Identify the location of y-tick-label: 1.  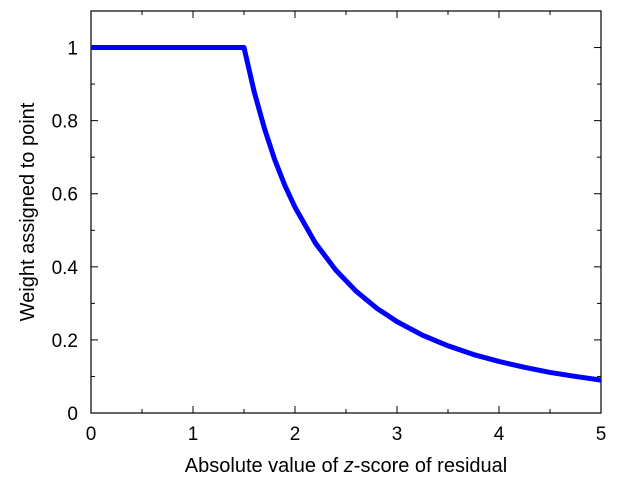
(72, 49).